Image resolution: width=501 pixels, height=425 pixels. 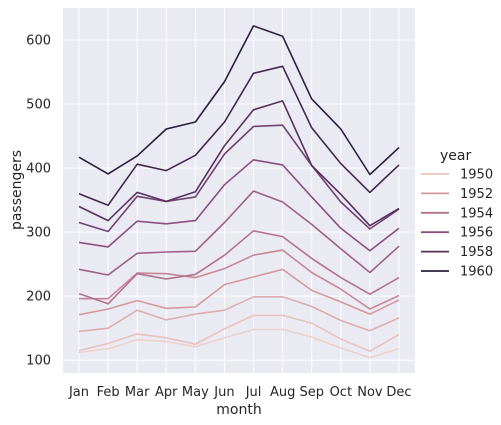 I want to click on y-axis-label: passengers, so click(x=17, y=190).